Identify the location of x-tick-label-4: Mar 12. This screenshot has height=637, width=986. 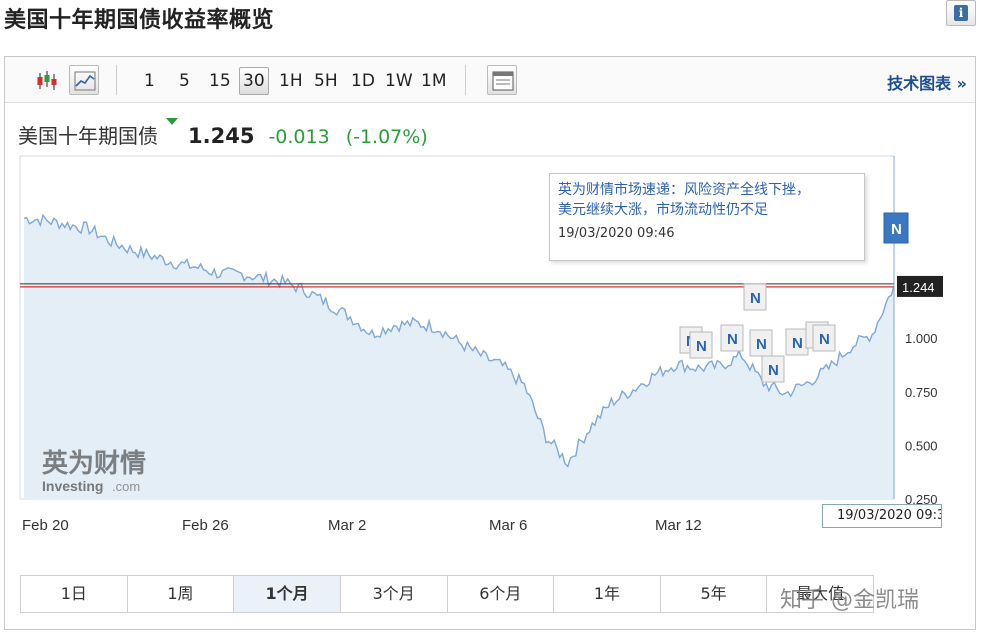
(678, 525).